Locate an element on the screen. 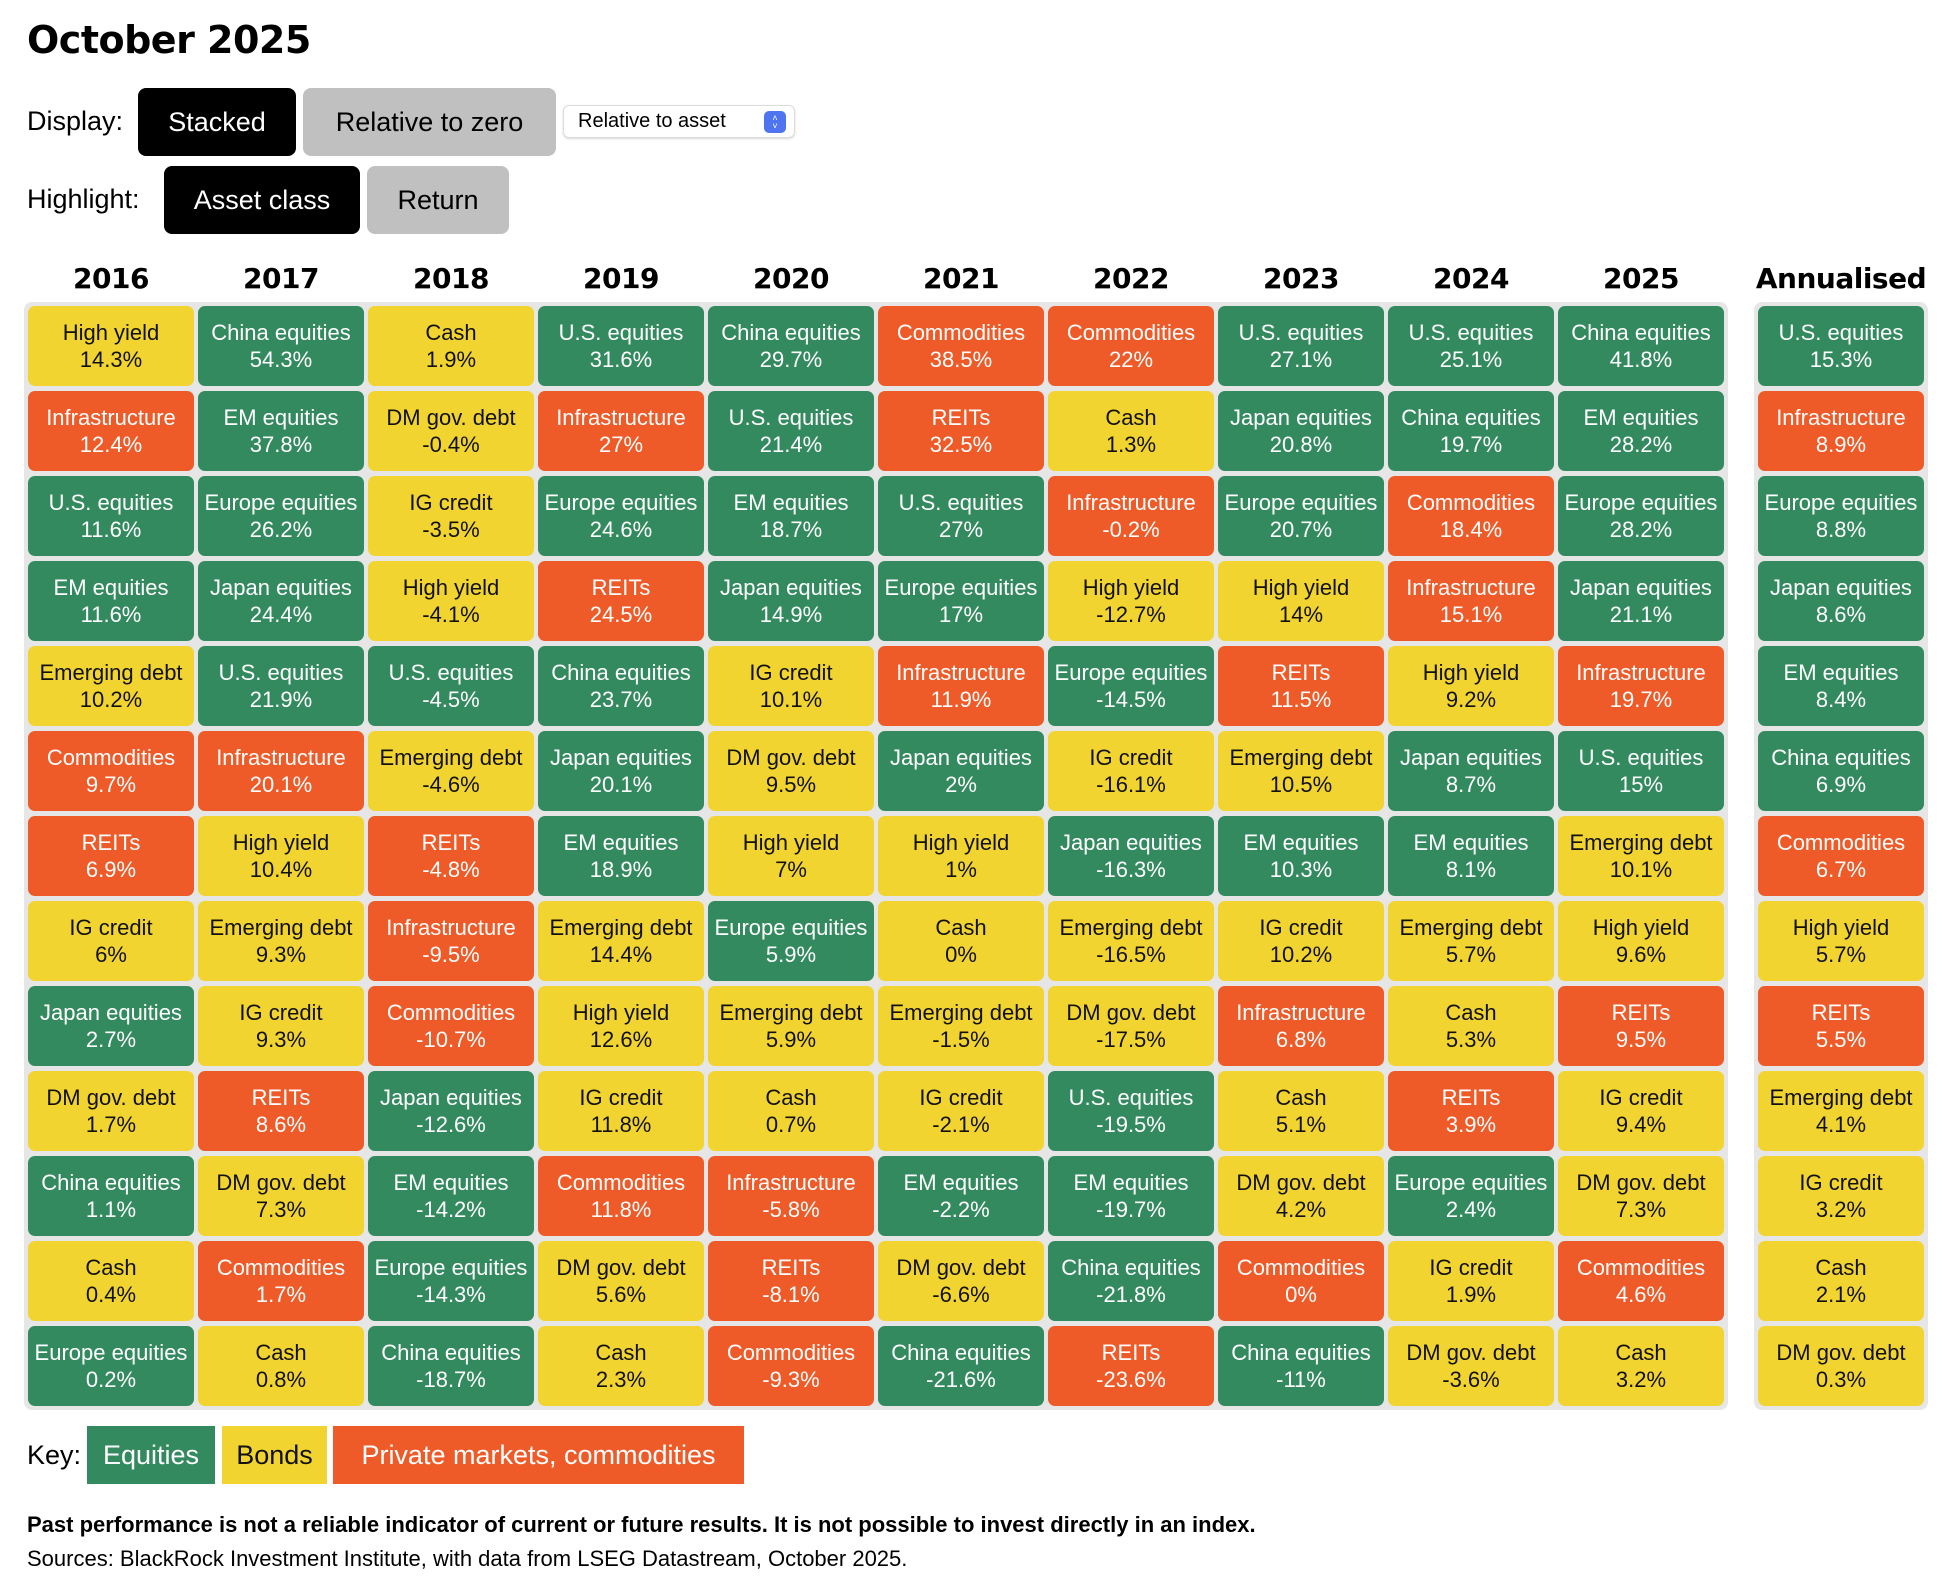  return-cell: Infrastructure -9.5% is located at coordinates (451, 941).